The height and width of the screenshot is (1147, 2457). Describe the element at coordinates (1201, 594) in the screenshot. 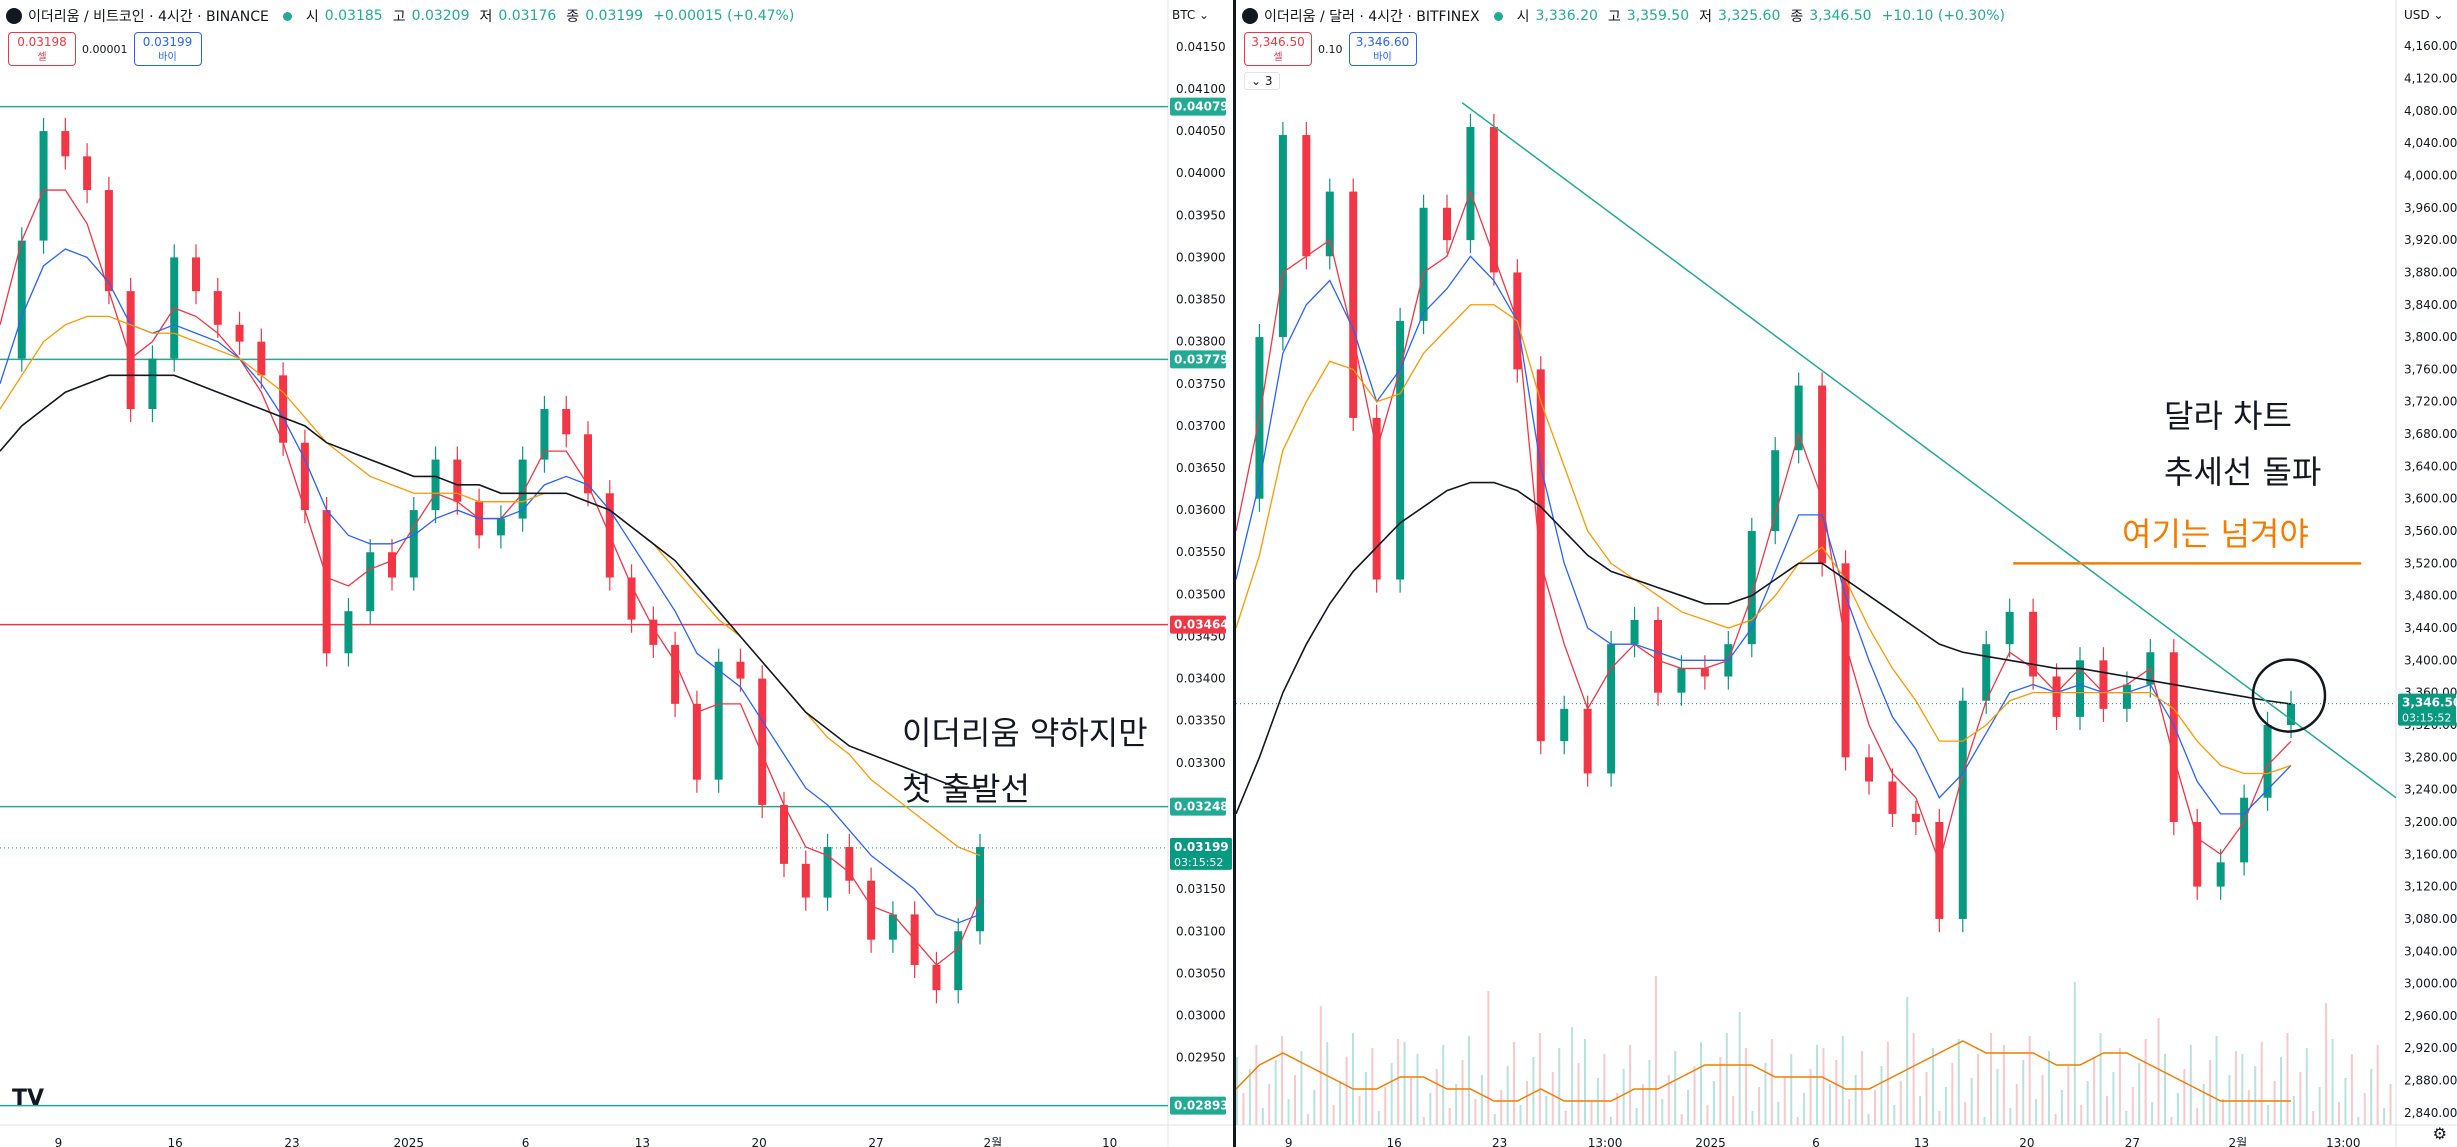

I see `y-tick-label: 0.03500` at that location.